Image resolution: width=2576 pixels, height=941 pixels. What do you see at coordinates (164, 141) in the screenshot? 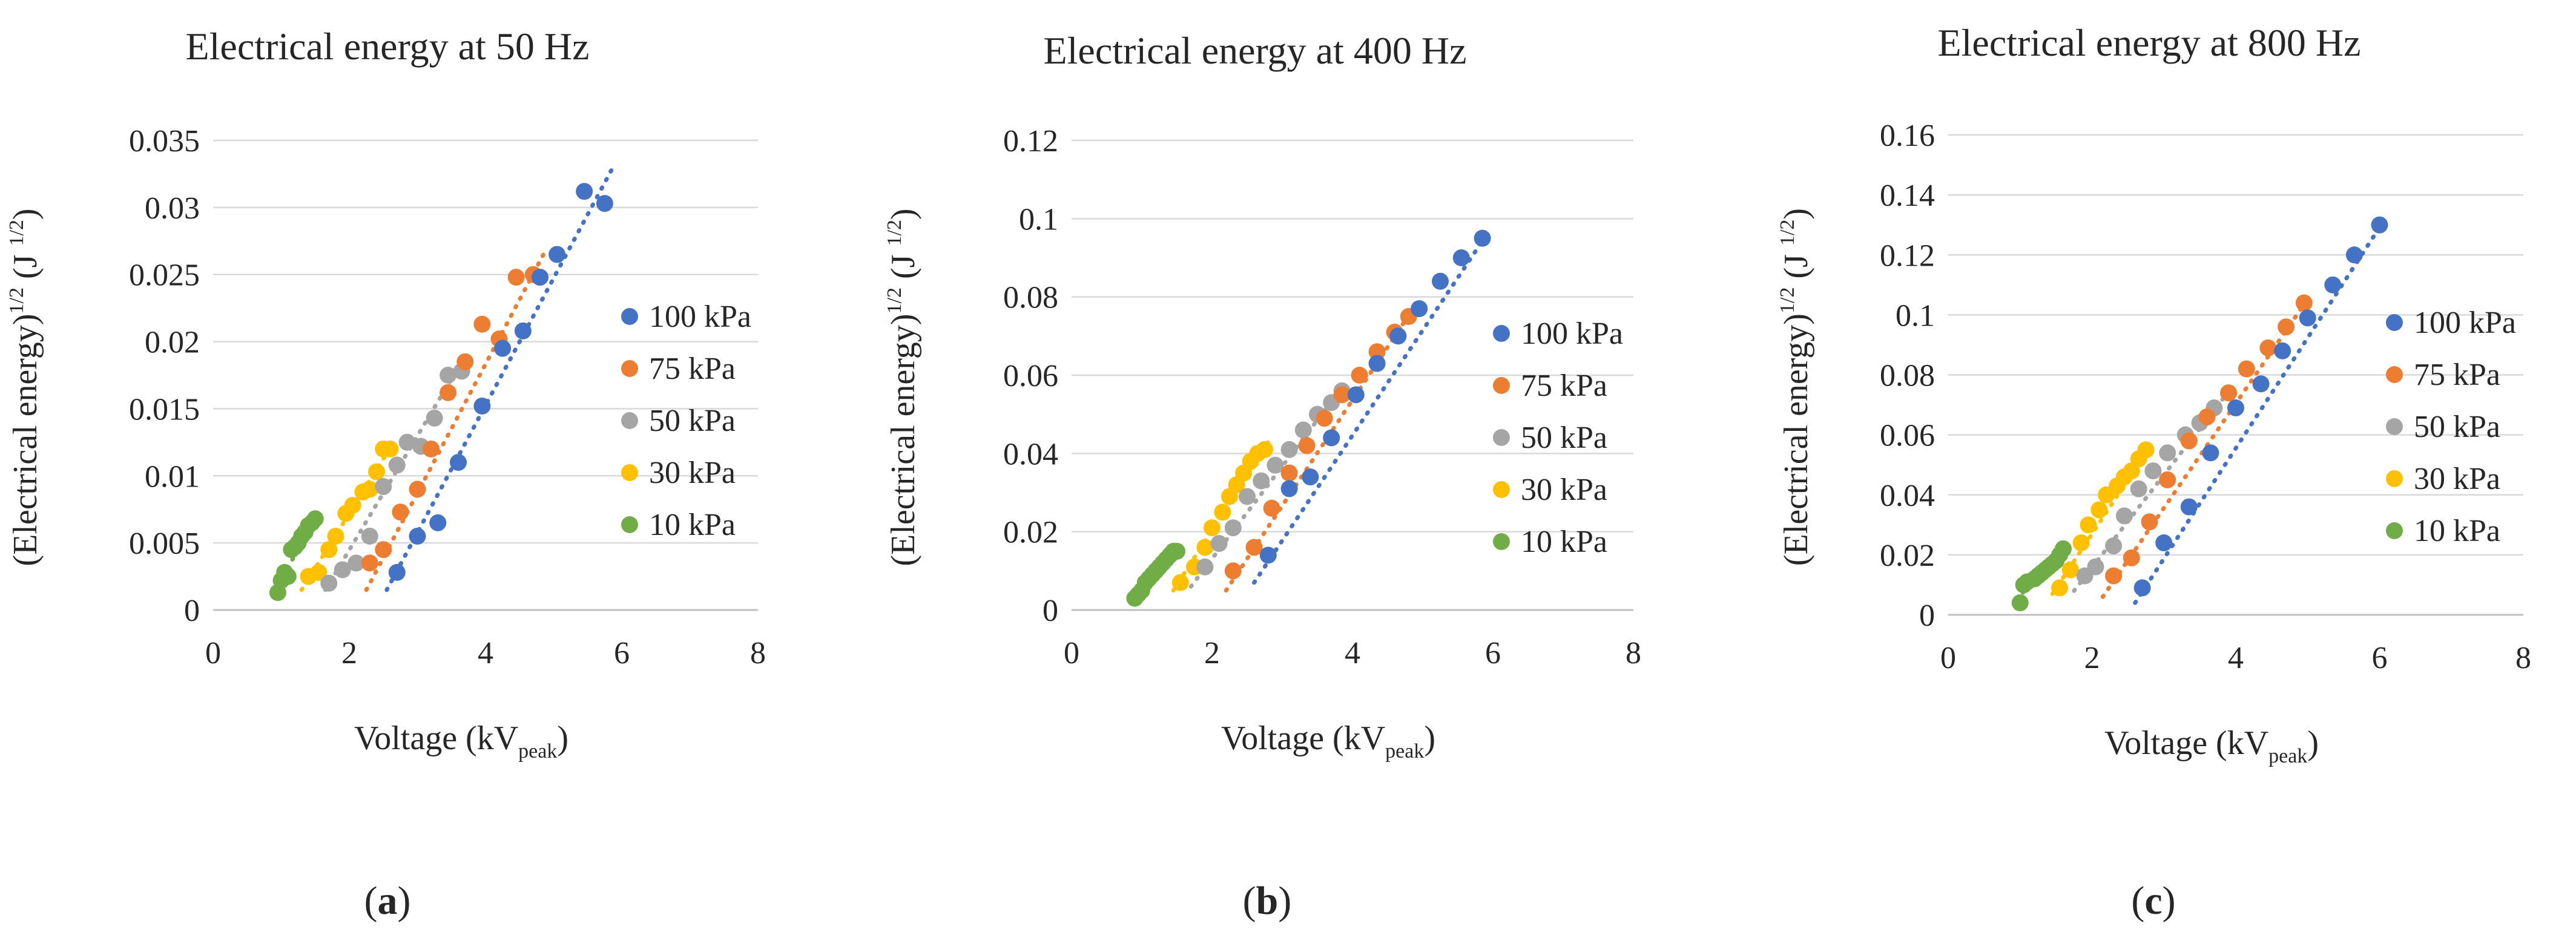
I see `y-tick-label: 0.035` at bounding box center [164, 141].